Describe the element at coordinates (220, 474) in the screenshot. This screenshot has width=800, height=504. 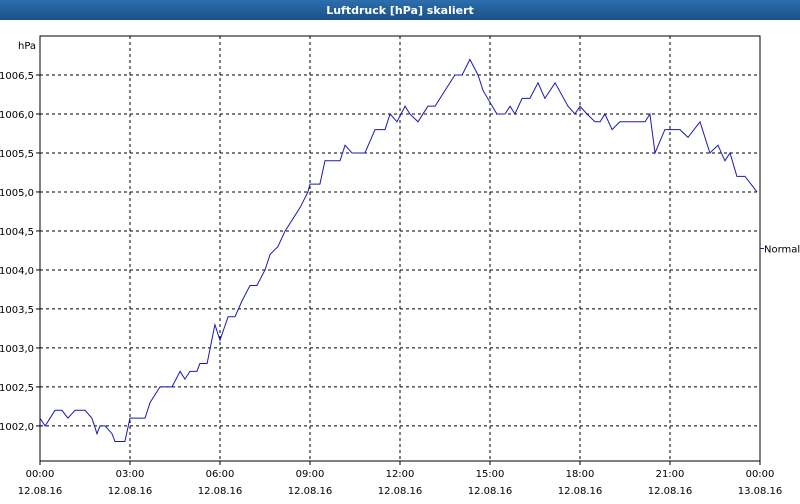
I see `x-tick-label: 06:00` at that location.